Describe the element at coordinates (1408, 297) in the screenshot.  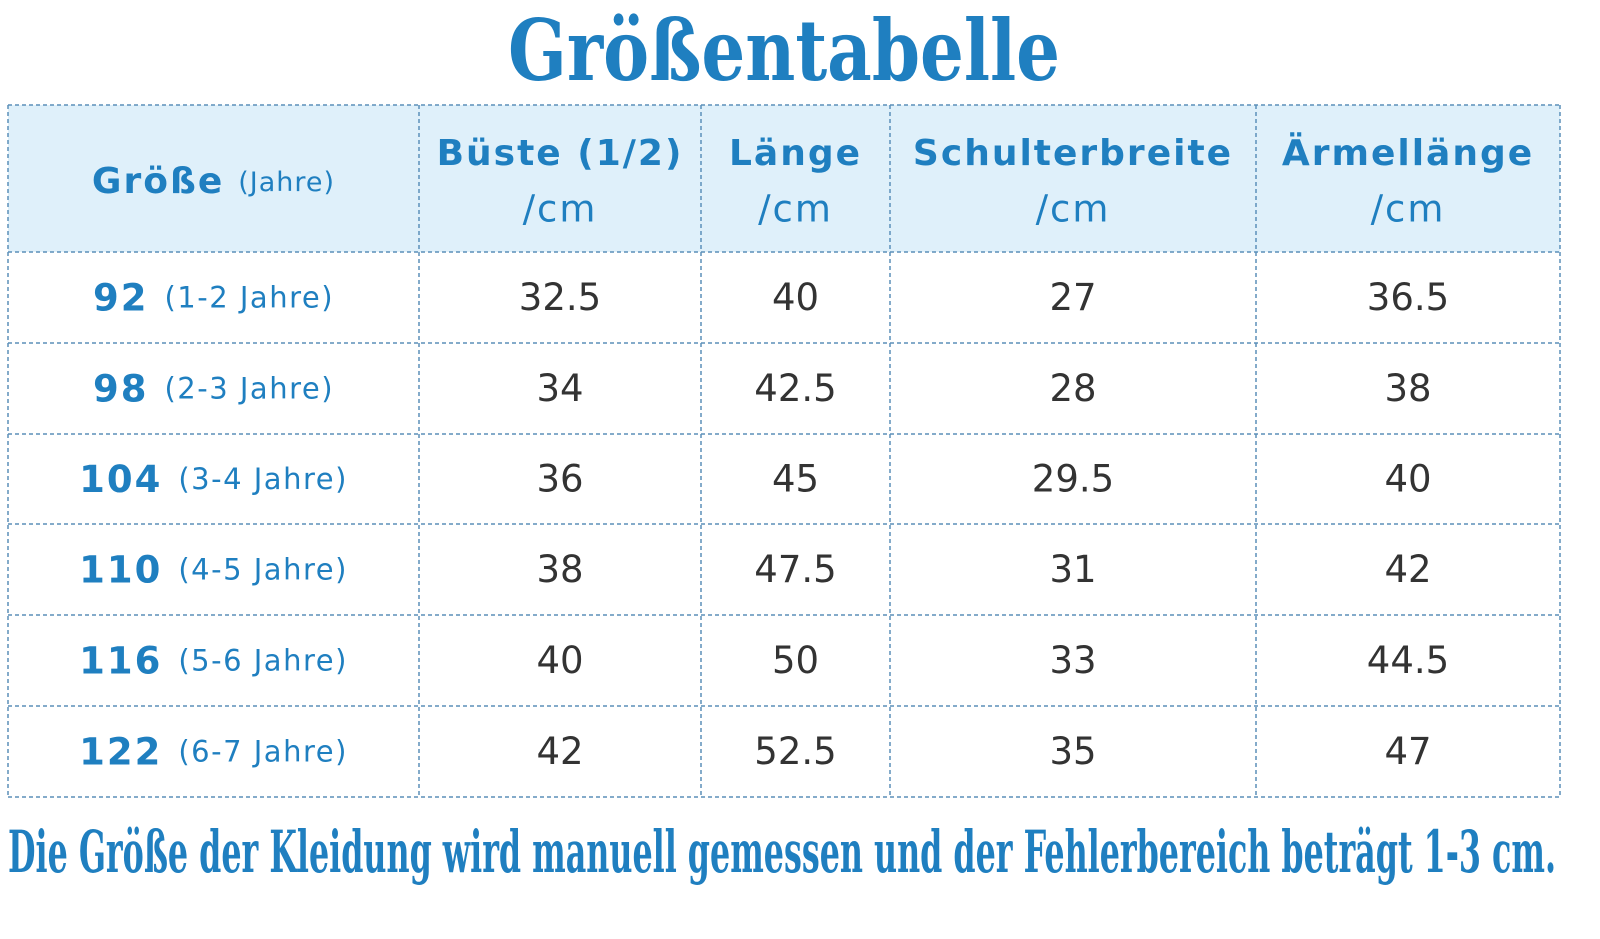
I see `measurement: 36.5` at that location.